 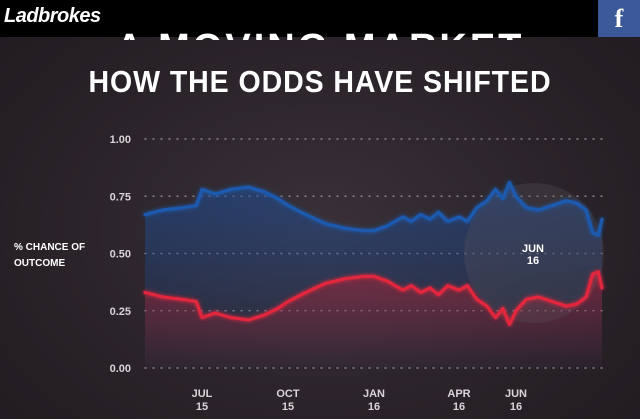 I want to click on highlight-label-month: JUN, so click(x=533, y=249).